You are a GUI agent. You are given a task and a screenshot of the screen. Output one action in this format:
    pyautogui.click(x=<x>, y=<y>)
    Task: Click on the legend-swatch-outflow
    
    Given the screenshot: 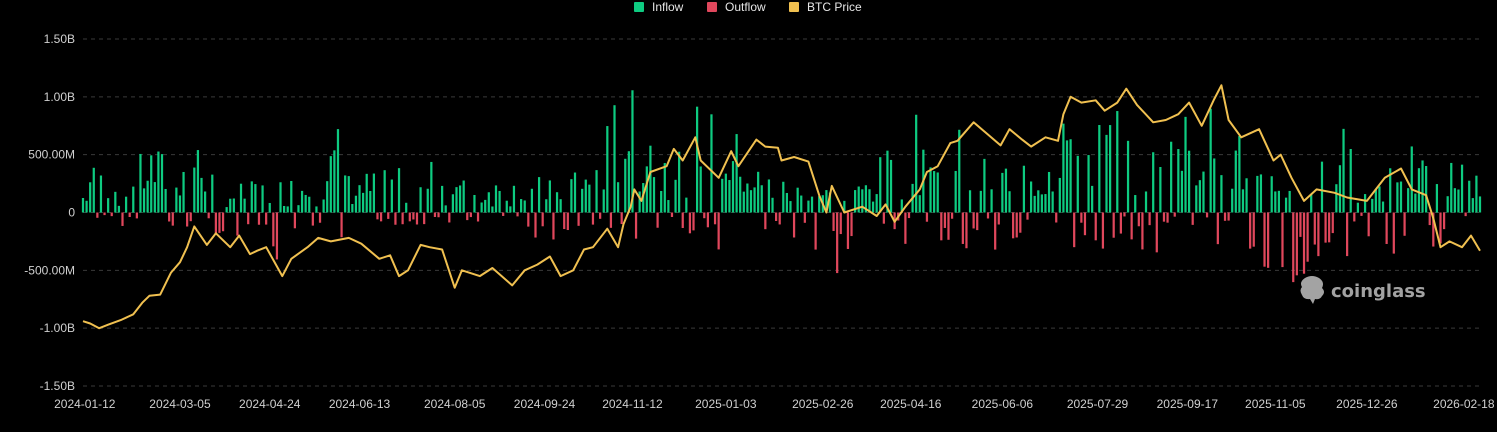 What is the action you would take?
    pyautogui.click(x=712, y=7)
    